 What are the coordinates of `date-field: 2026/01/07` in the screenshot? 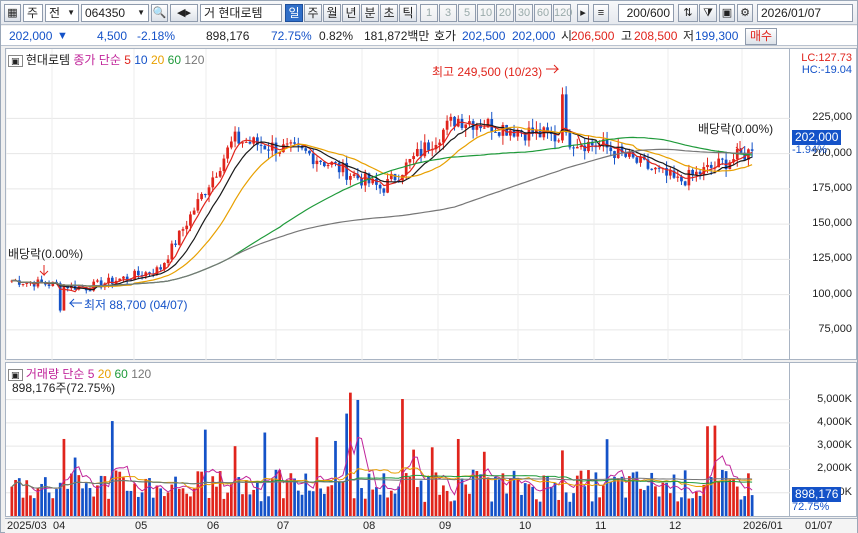 It's located at (805, 13).